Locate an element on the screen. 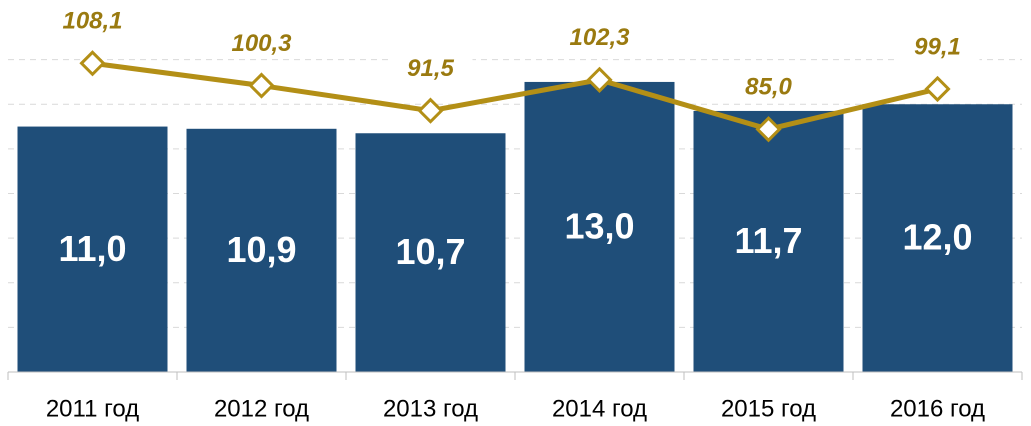  bar-value-label: 13,0 is located at coordinates (599, 225).